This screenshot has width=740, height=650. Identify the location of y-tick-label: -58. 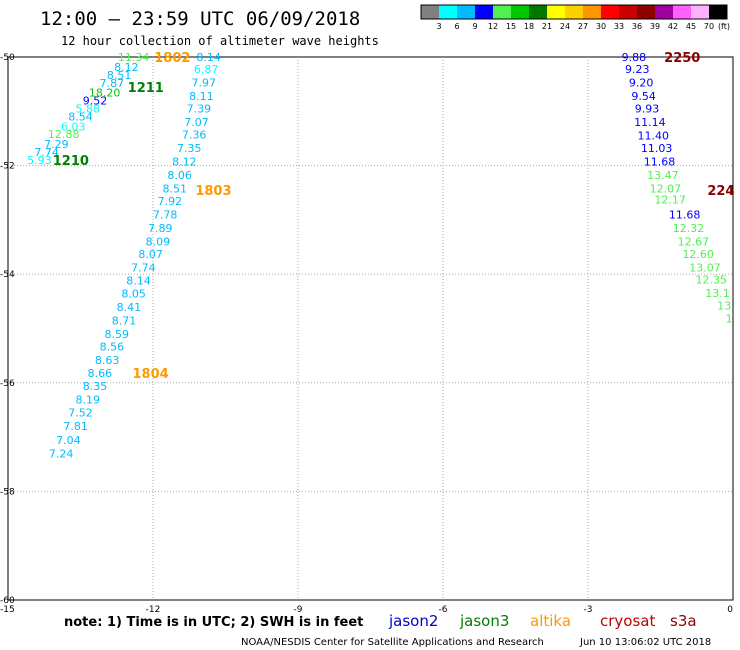
(7, 492).